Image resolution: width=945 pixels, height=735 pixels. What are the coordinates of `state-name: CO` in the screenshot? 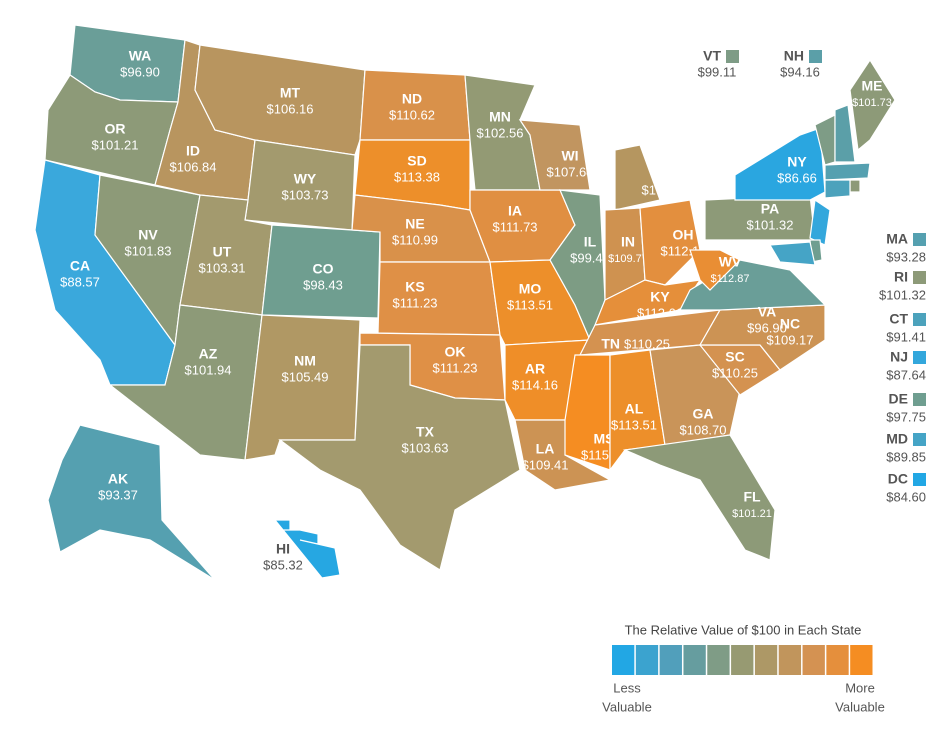 It's located at (323, 269).